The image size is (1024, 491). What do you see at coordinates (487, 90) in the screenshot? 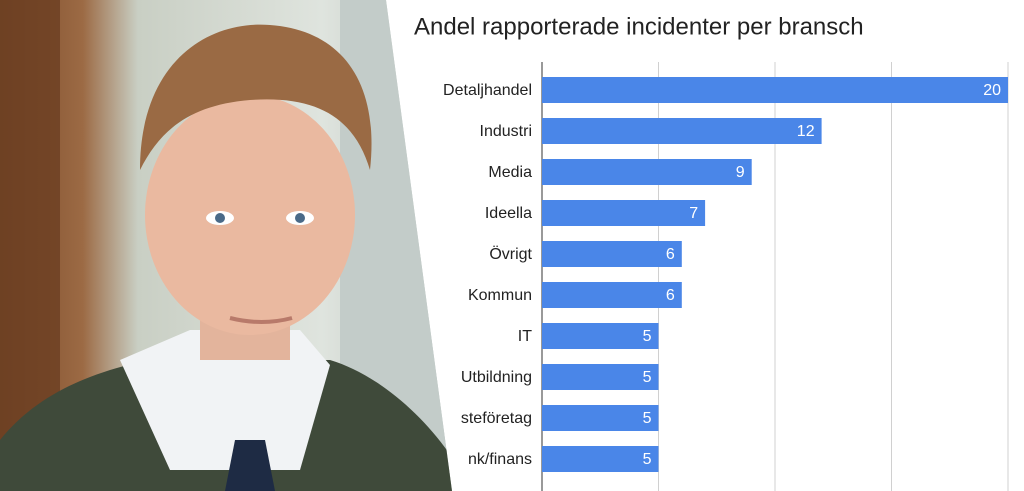
I see `y-tick-label: Detaljhandel` at bounding box center [487, 90].